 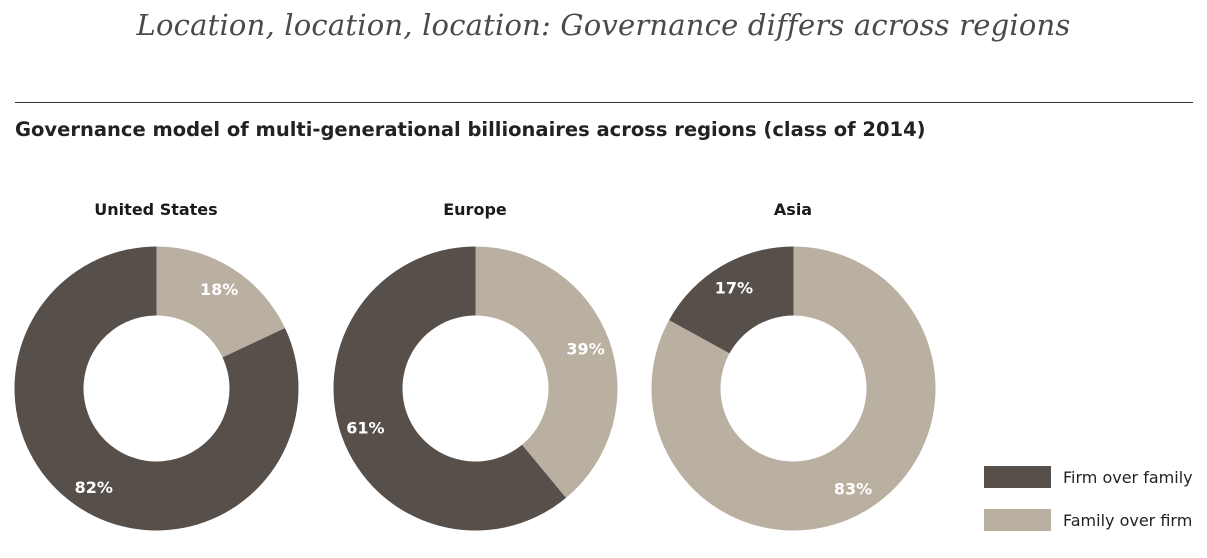 I want to click on slice-label-firm-over-family: 82%, so click(x=94, y=487).